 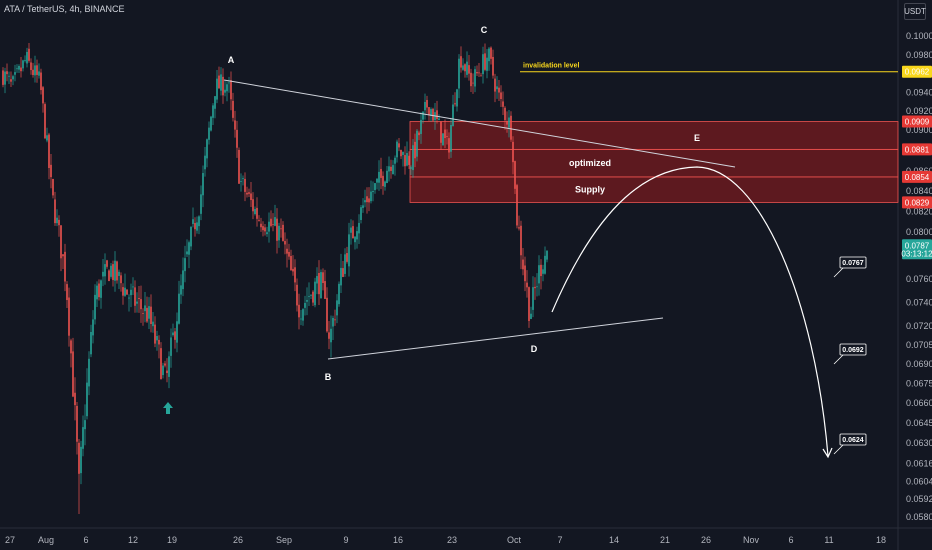 I want to click on symbol-title: ATA / TetherUS, 4h, BINANCE, so click(x=64, y=9).